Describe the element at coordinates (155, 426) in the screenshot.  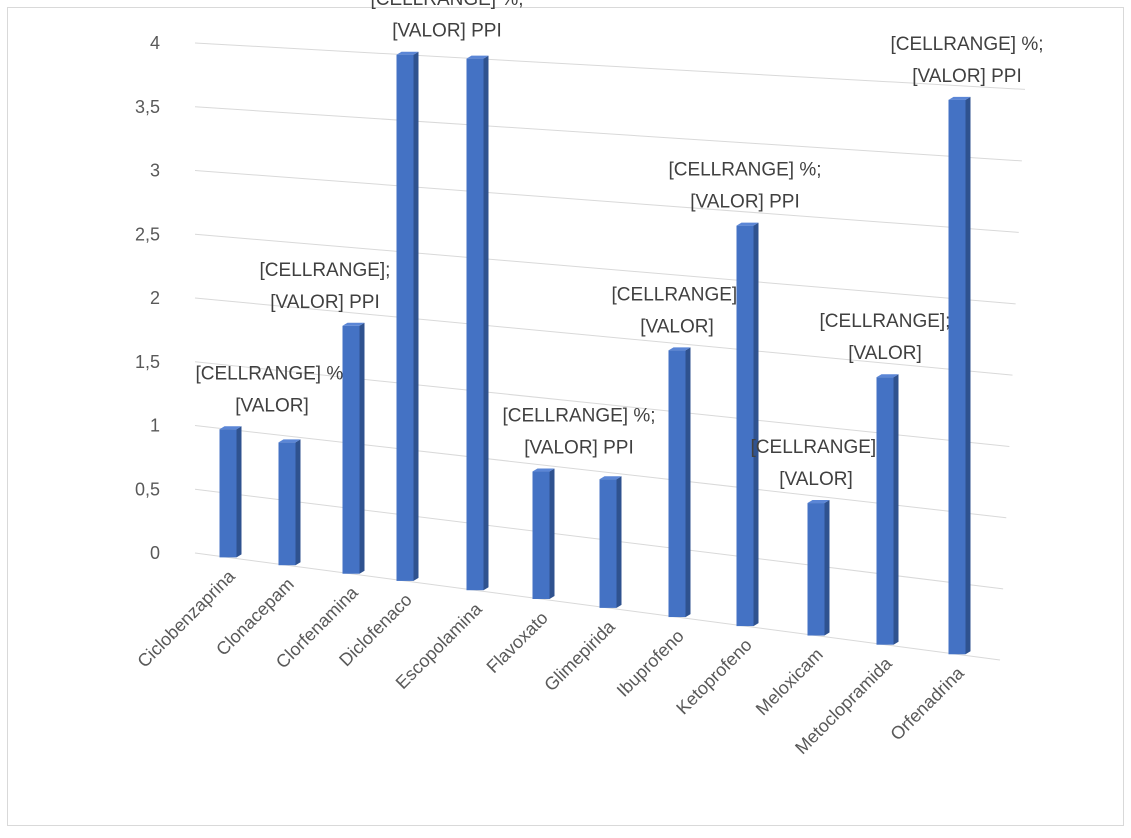
I see `y-tick-label: 1` at that location.